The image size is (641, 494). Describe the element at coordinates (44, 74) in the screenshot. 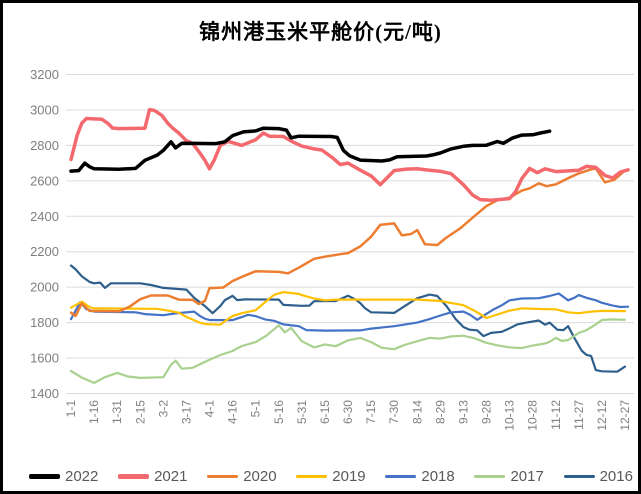

I see `y-axis-tick-3200: 3200` at that location.